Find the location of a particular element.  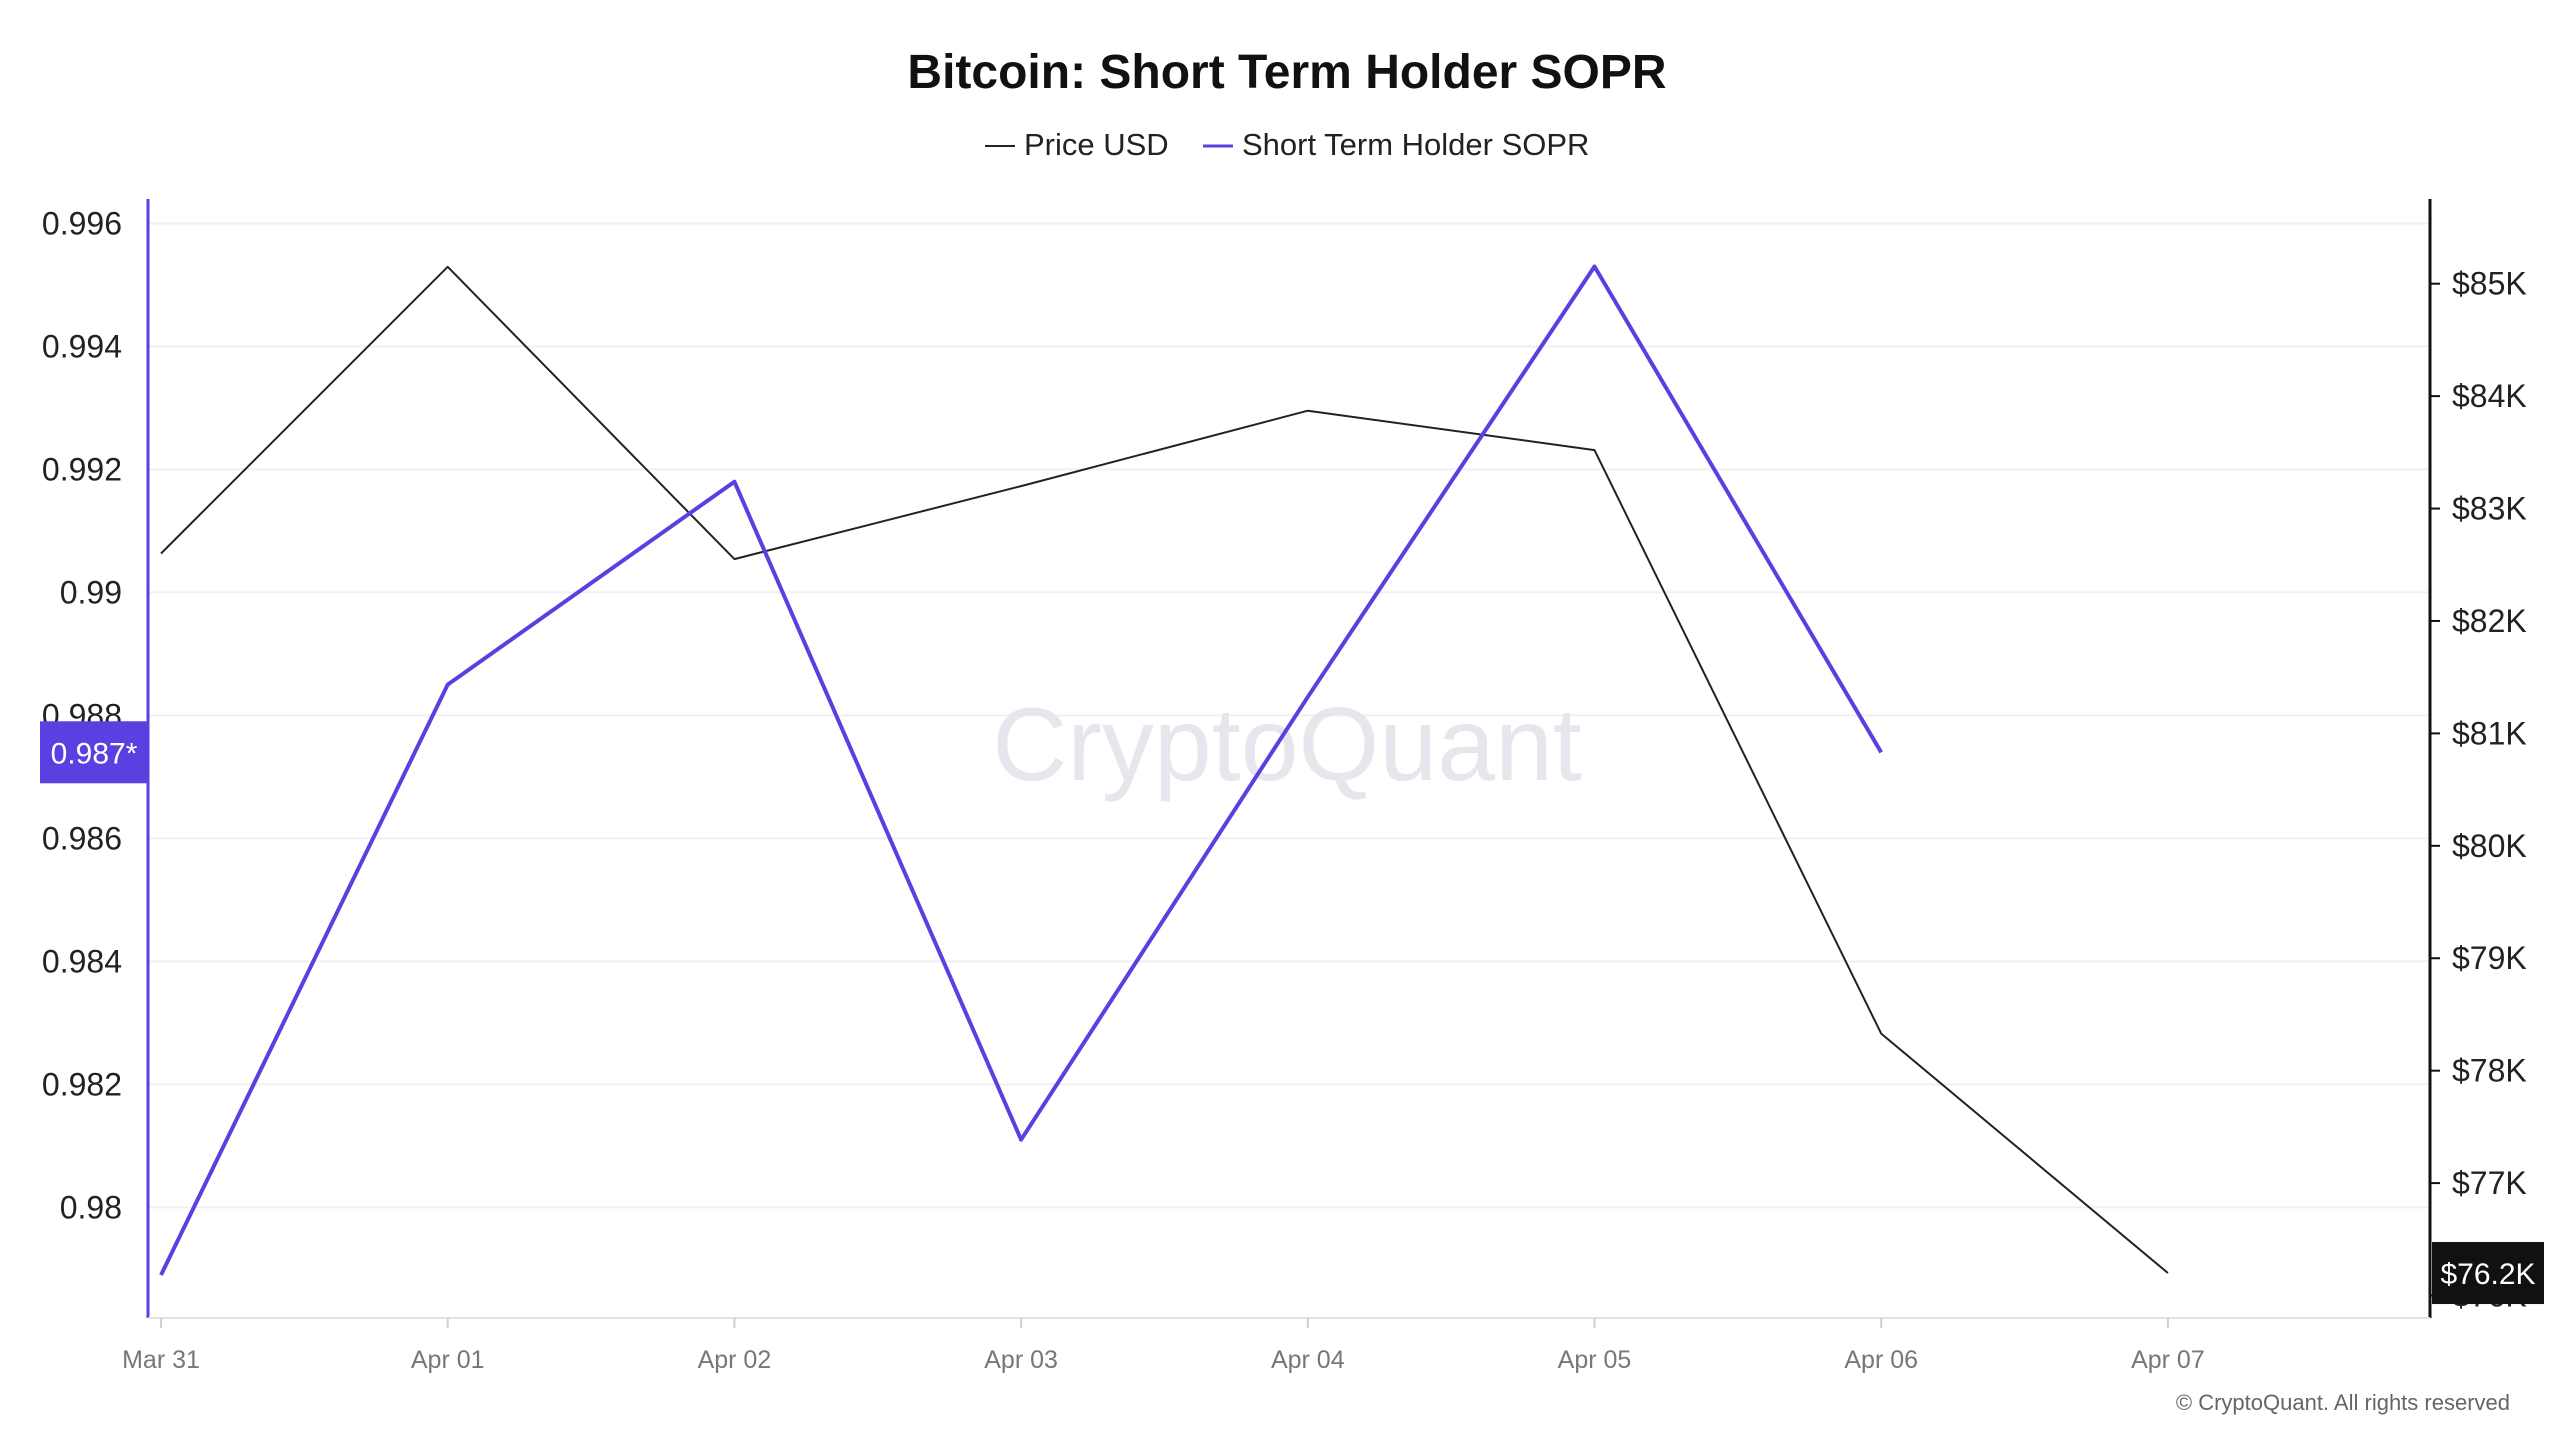

chart-title: Bitcoin: Short Term Holder SOPR is located at coordinates (1286, 72).